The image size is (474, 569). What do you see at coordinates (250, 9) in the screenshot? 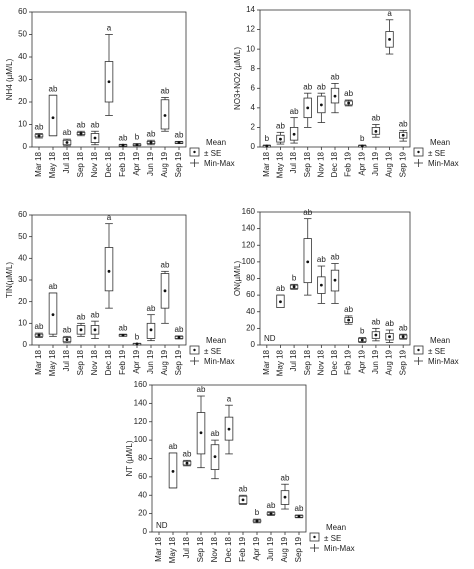
I see `y-tick-label: 14` at bounding box center [250, 9].